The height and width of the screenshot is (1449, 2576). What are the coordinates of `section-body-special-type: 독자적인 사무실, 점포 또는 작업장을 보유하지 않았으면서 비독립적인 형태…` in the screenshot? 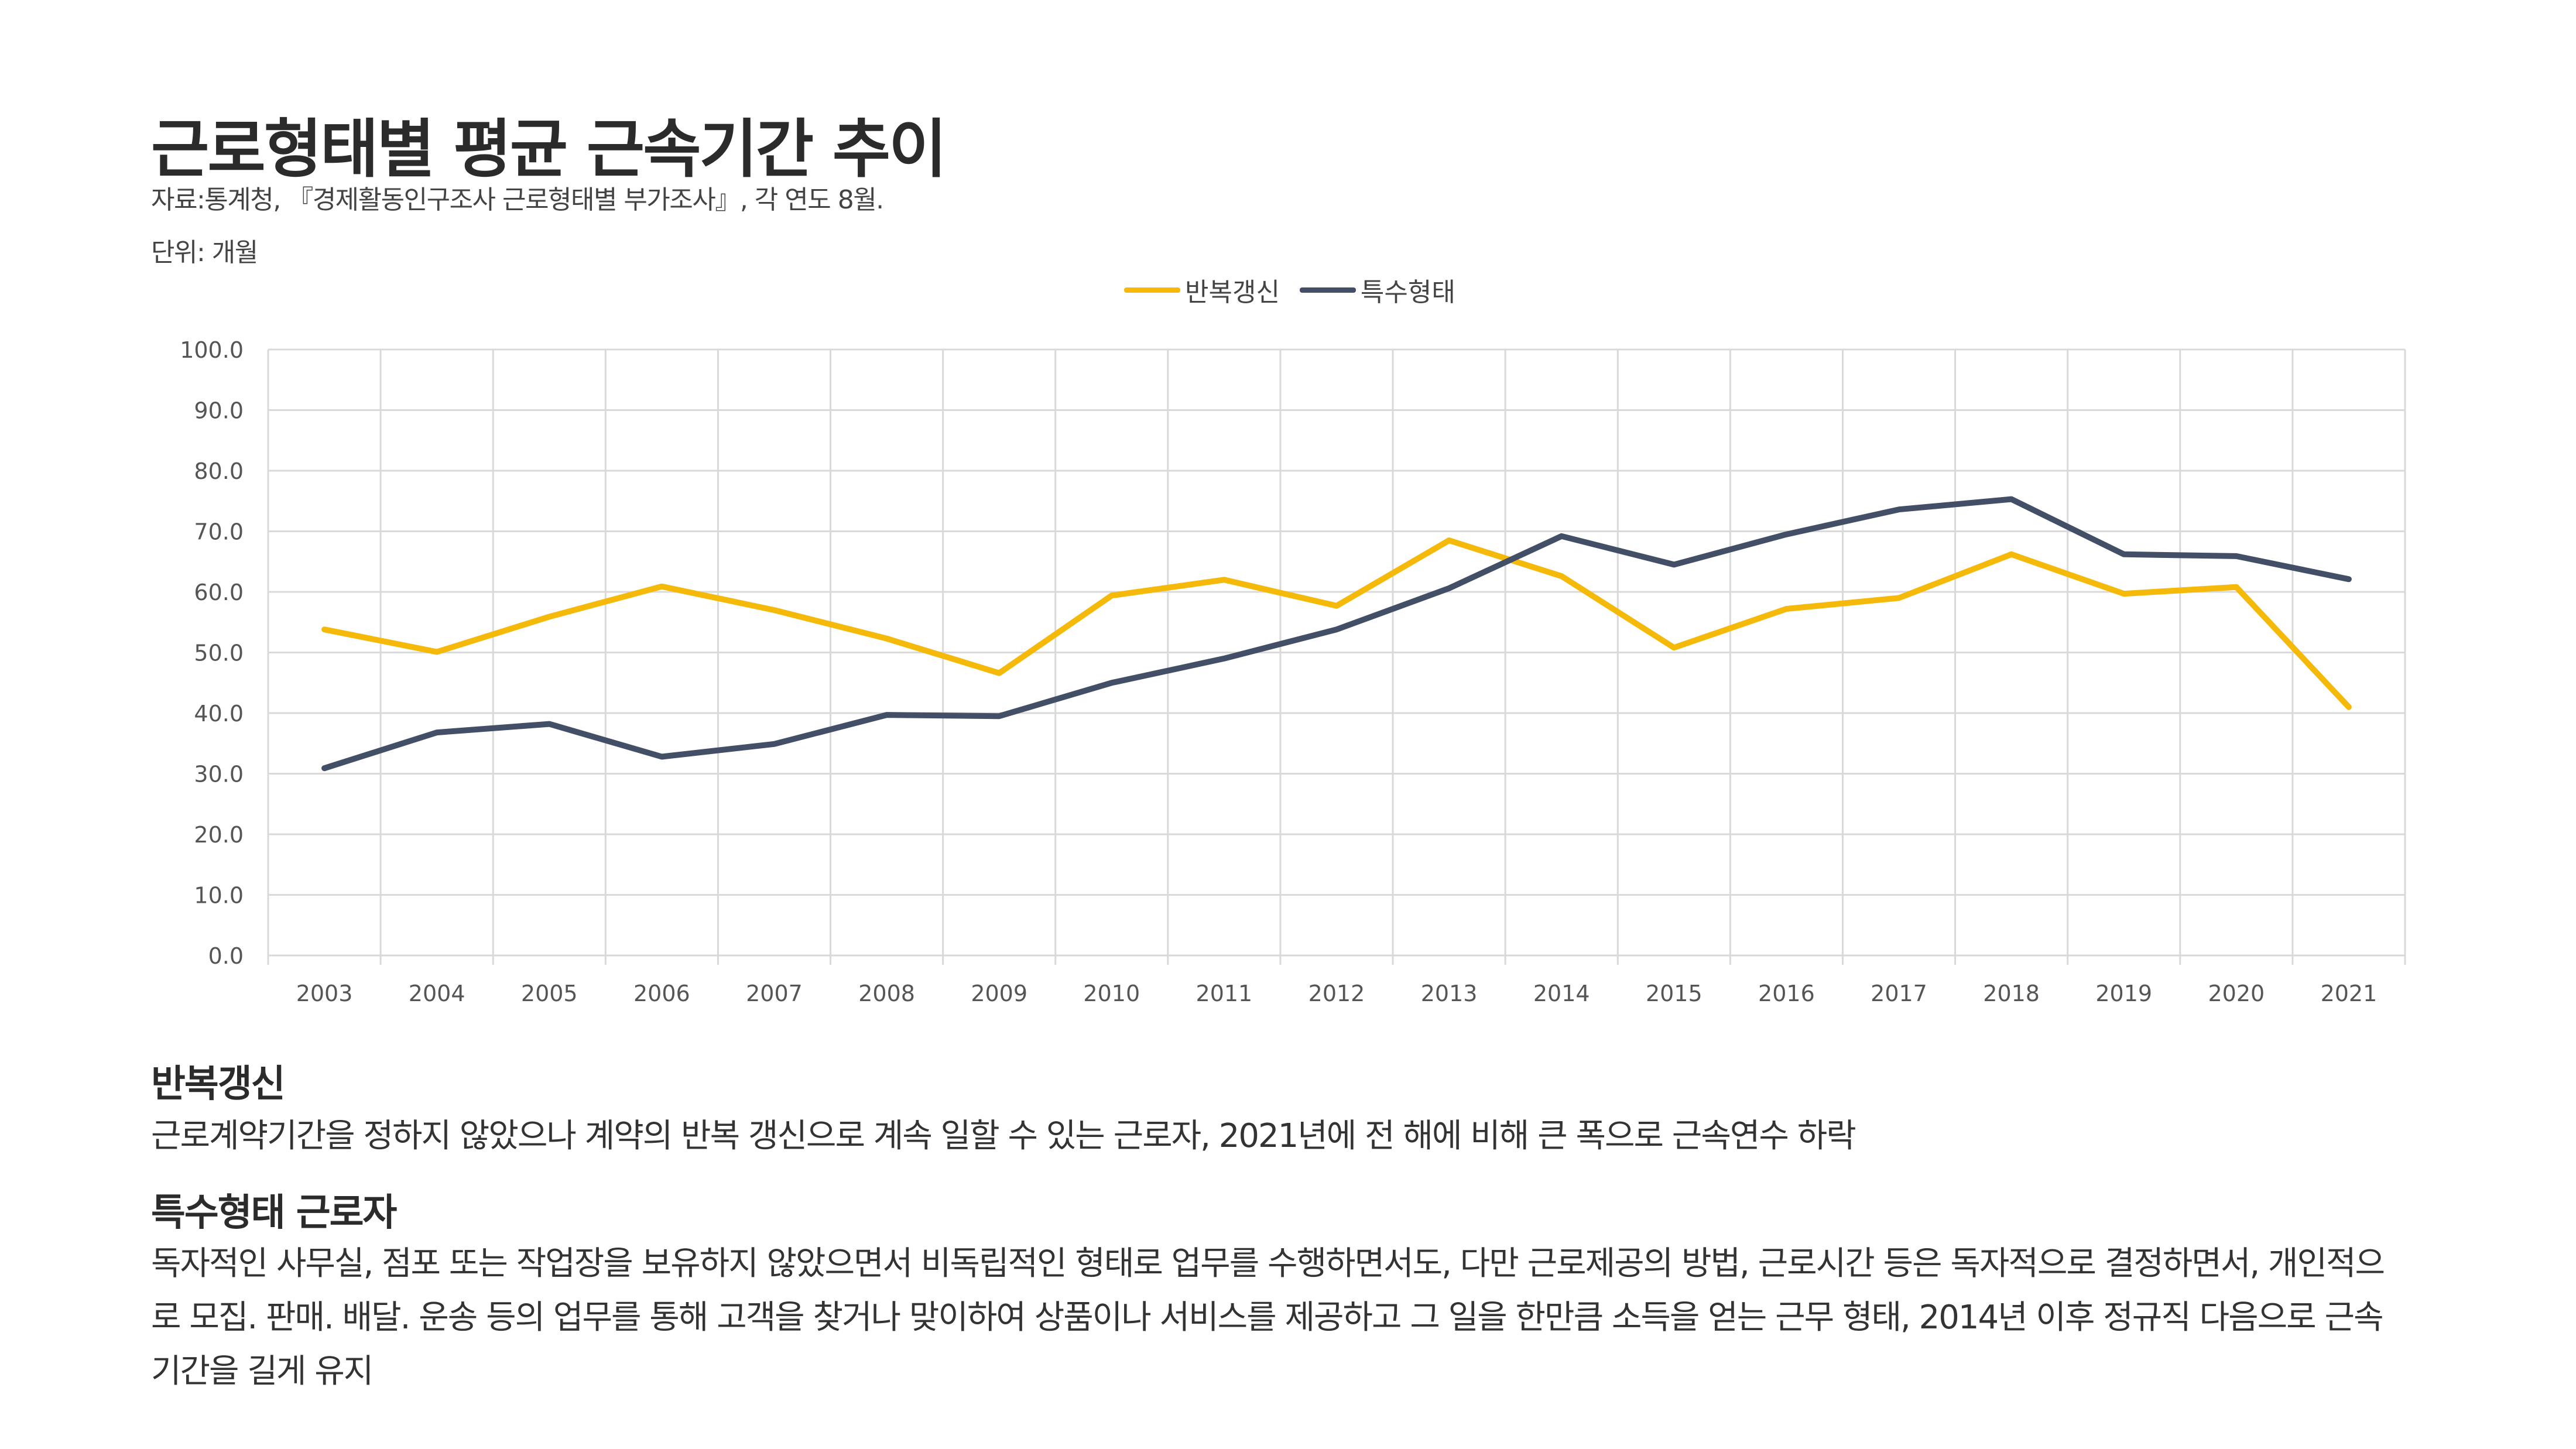 It's located at (1268, 1317).